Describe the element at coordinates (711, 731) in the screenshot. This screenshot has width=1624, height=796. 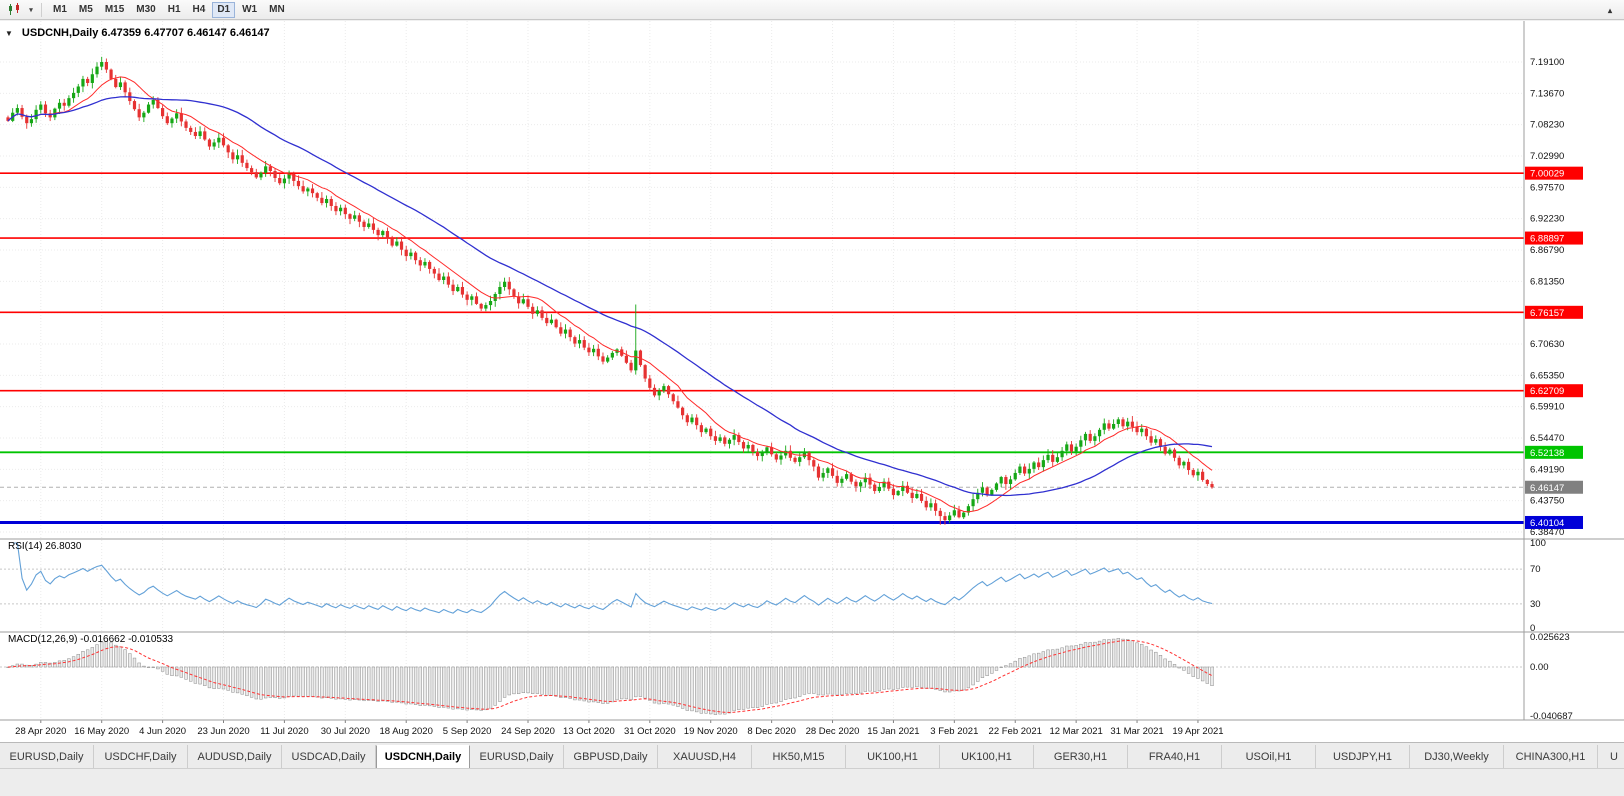
I see `date-axis-label: 19 Nov 2020` at that location.